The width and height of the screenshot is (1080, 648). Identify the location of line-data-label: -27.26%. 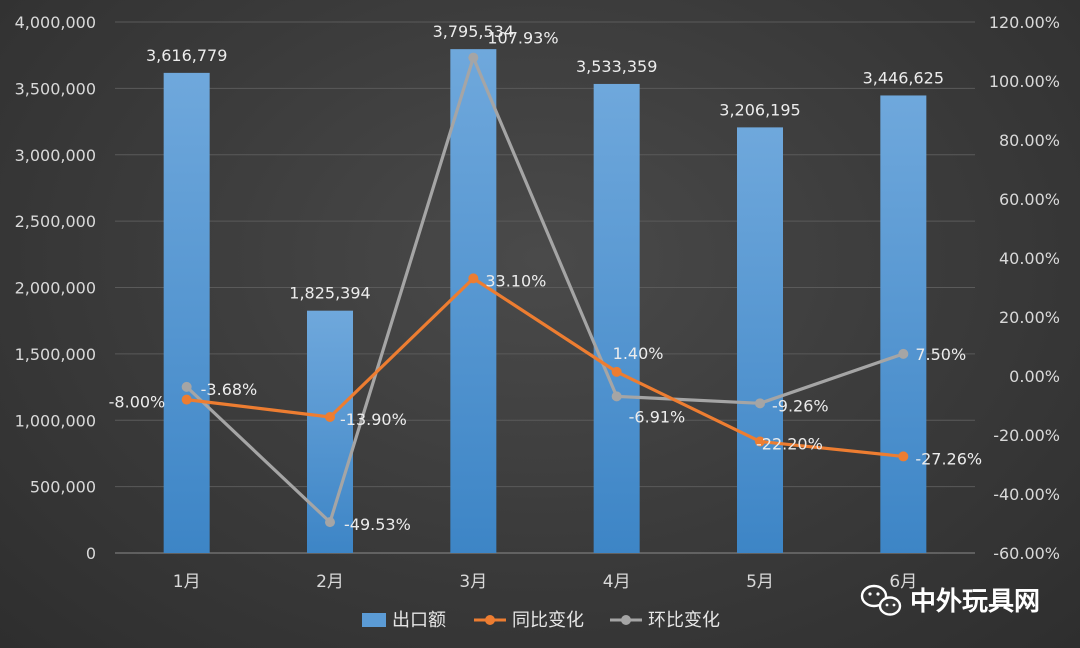
(948, 458).